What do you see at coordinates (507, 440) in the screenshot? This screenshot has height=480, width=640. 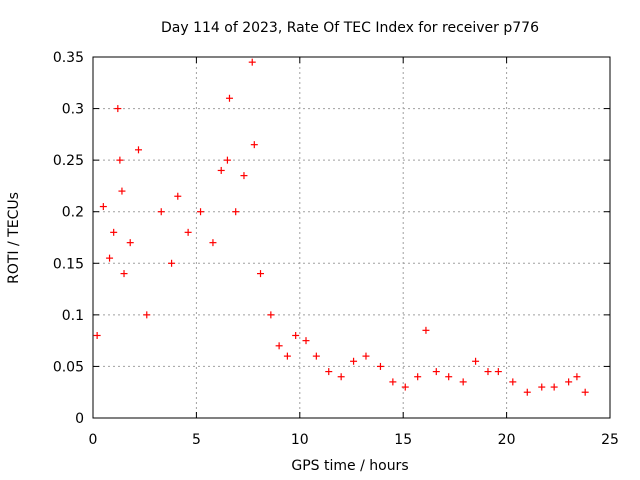 I see `x-tick-label: 20` at bounding box center [507, 440].